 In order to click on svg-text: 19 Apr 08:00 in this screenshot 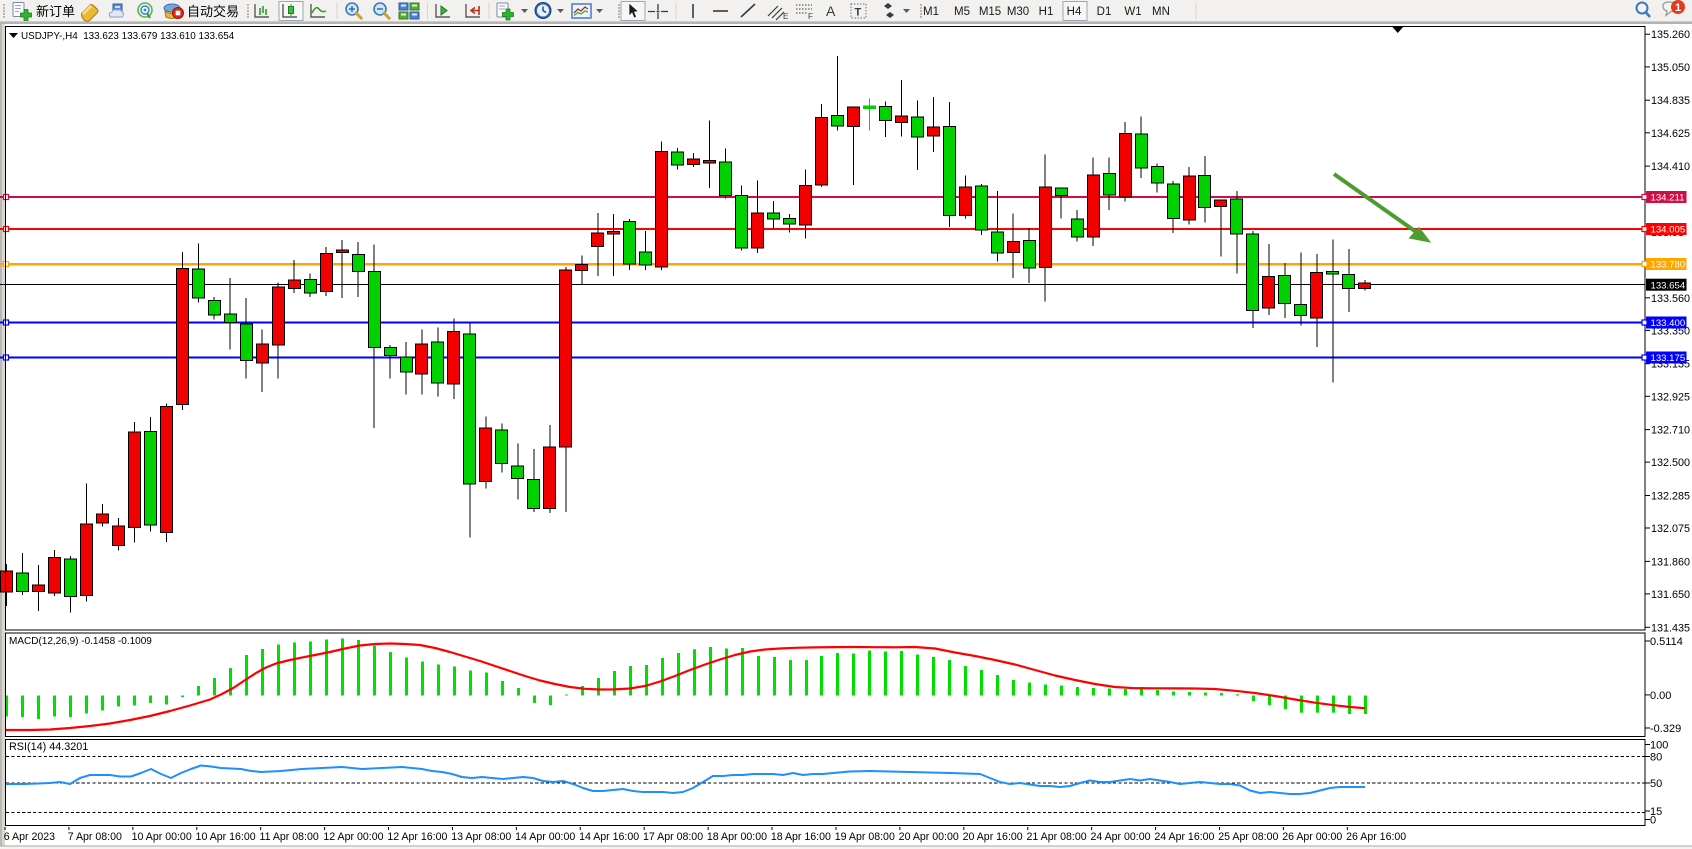, I will do `click(865, 837)`.